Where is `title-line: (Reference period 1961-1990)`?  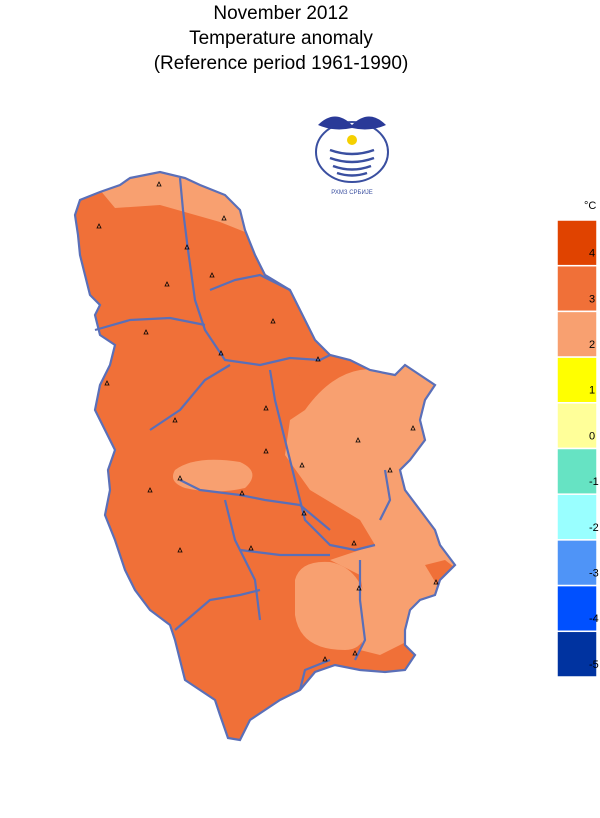
title-line: (Reference period 1961-1990) is located at coordinates (281, 63).